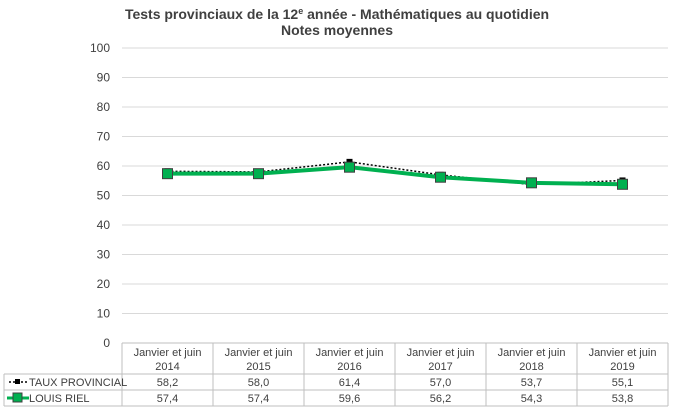 The width and height of the screenshot is (675, 409). What do you see at coordinates (440, 383) in the screenshot?
I see `data-table-value: 57,0` at bounding box center [440, 383].